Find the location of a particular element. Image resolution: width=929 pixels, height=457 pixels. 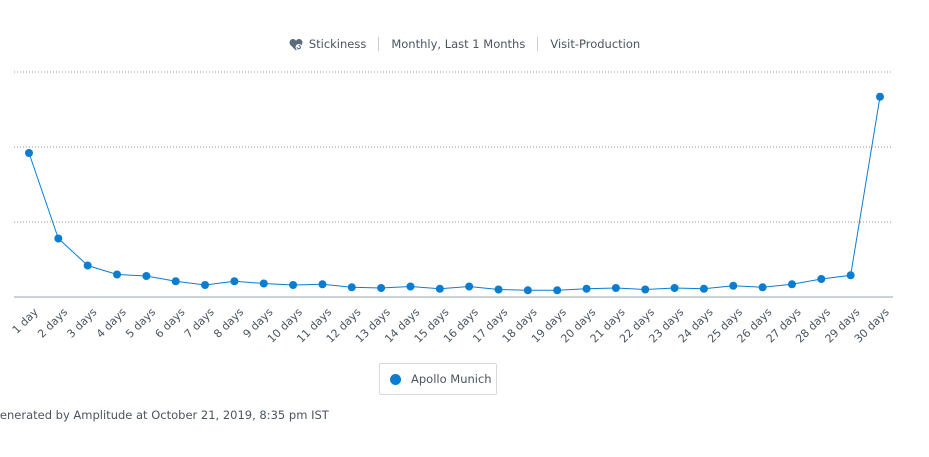

x-tick-label: 4 days is located at coordinates (111, 322).